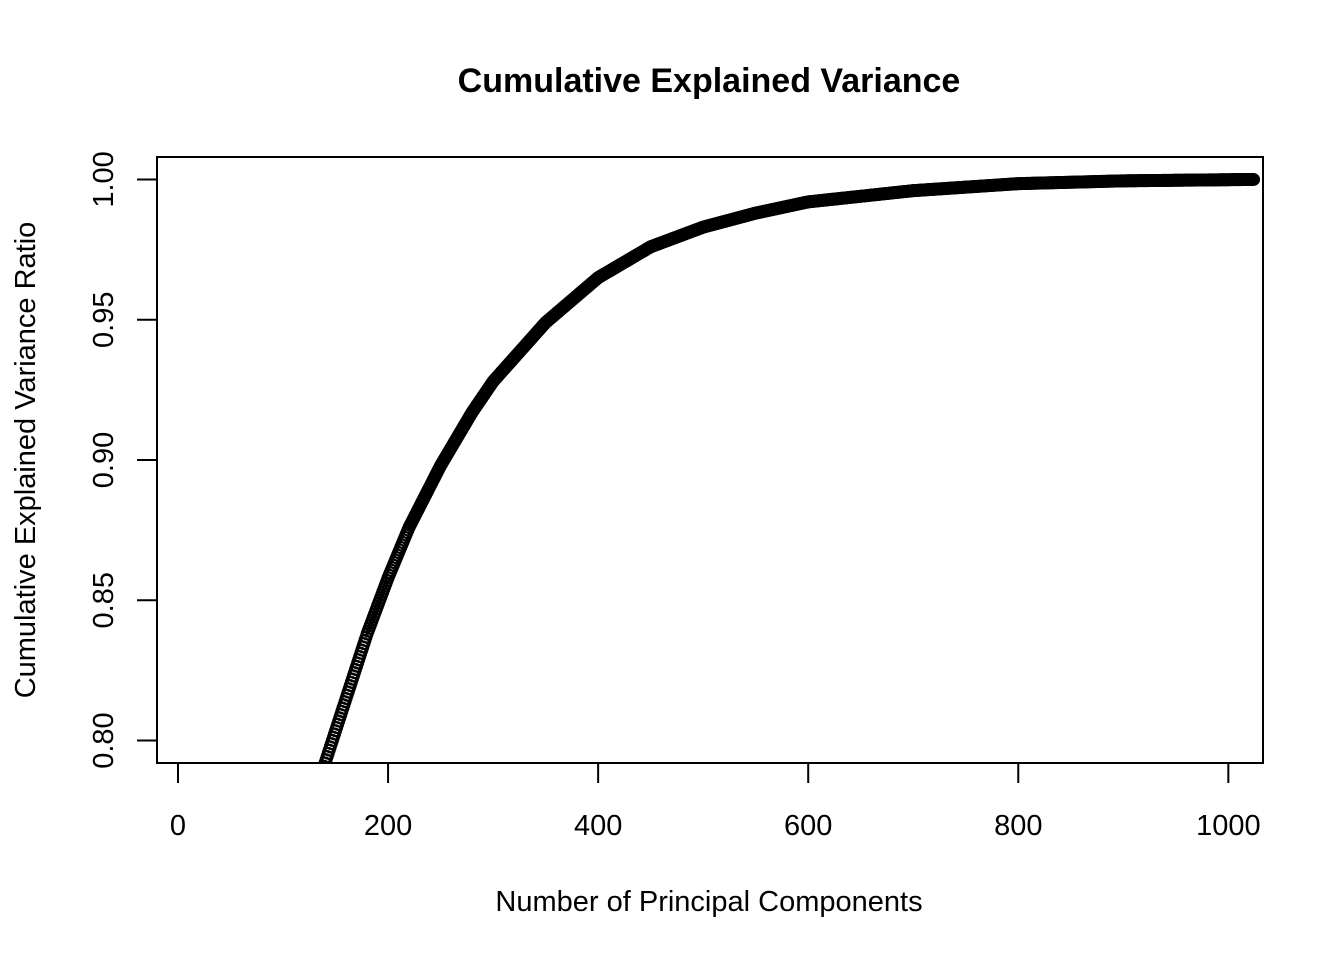  I want to click on y-tick-label: 0.85, so click(104, 600).